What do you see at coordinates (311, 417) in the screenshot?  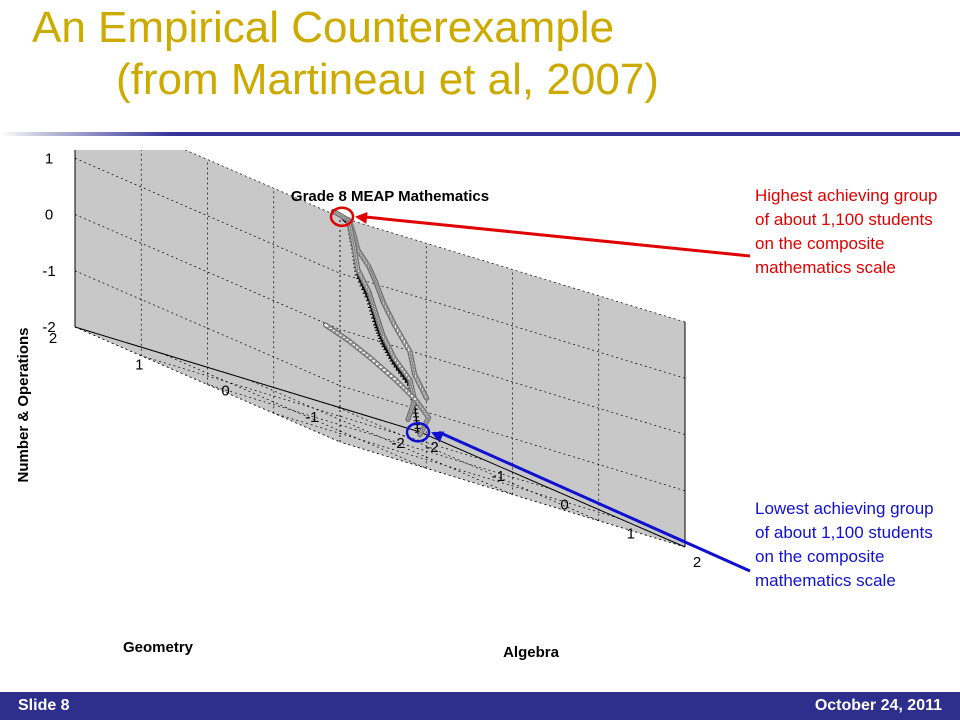 I see `y-tick-label: -1` at bounding box center [311, 417].